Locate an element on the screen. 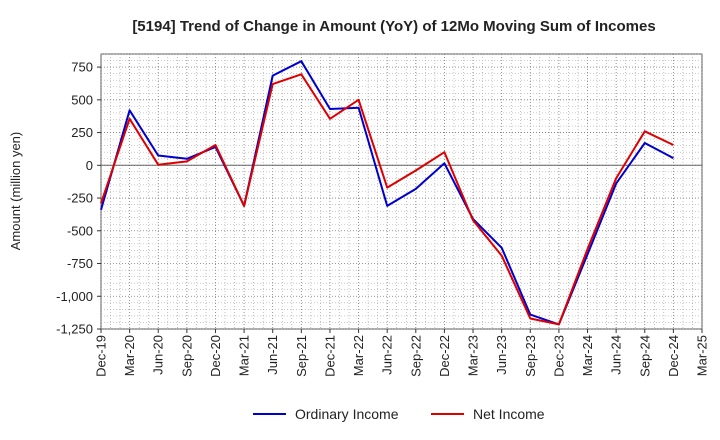 The image size is (720, 440). y-tick-label: -750 is located at coordinates (80, 263).